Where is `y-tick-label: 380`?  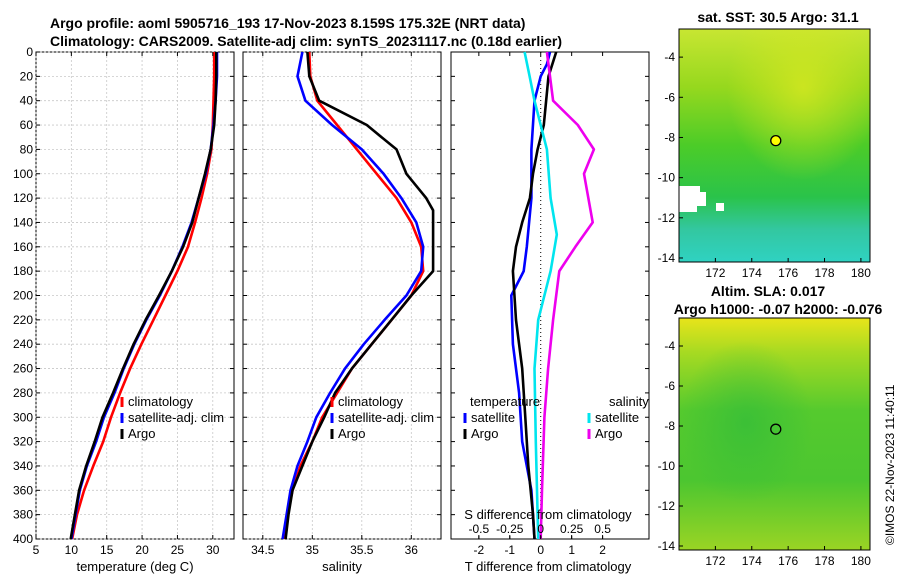
y-tick-label: 380 is located at coordinates (23, 515).